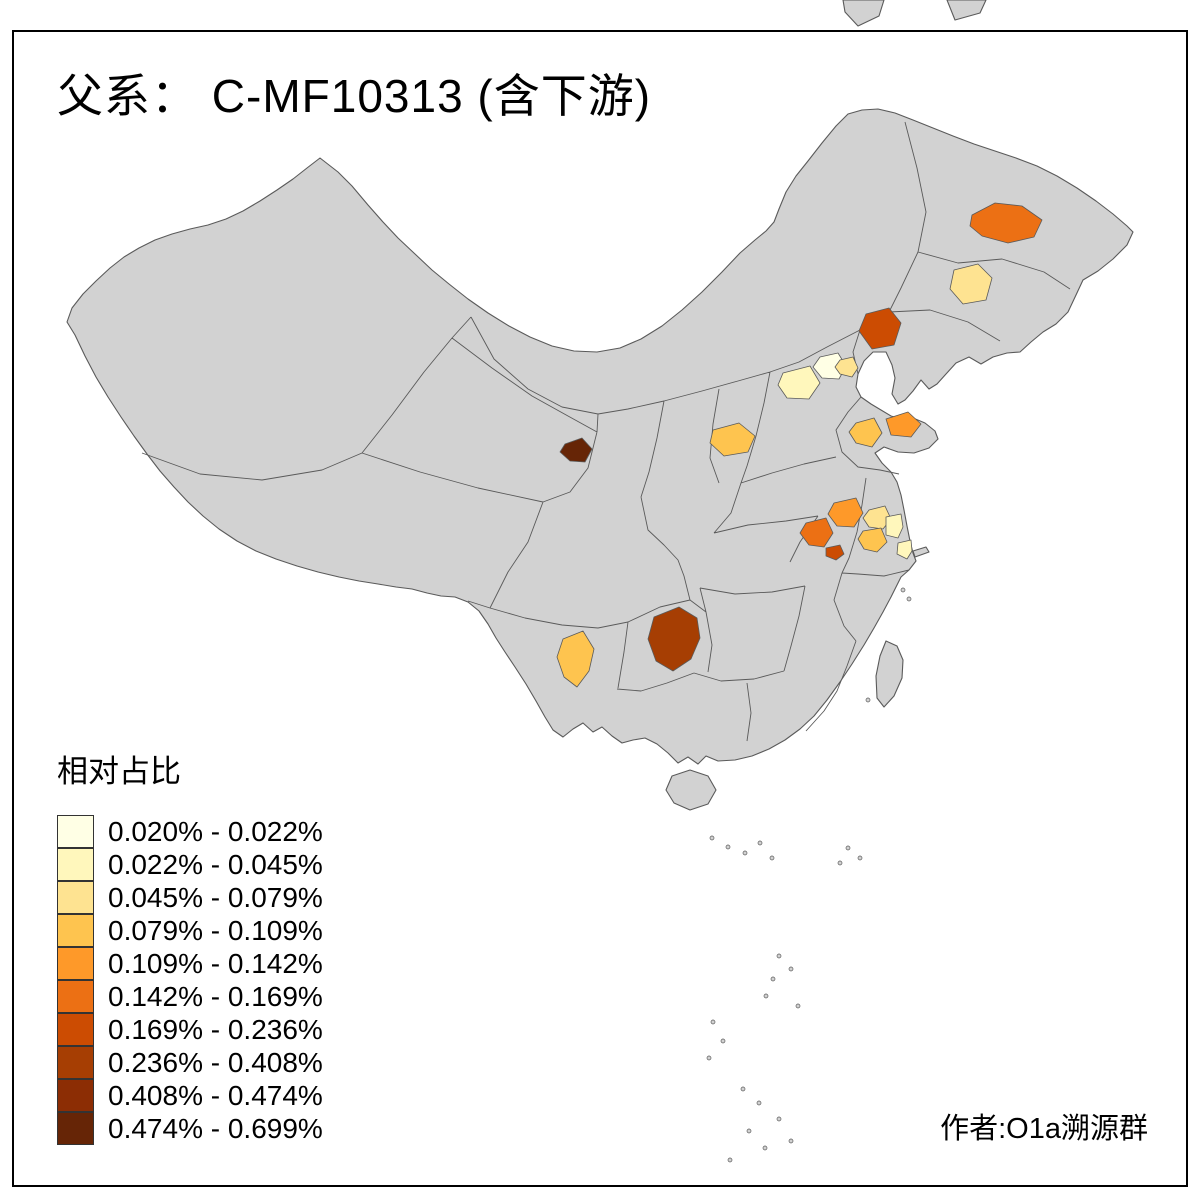  I want to click on map-fragments, so click(914, 13).